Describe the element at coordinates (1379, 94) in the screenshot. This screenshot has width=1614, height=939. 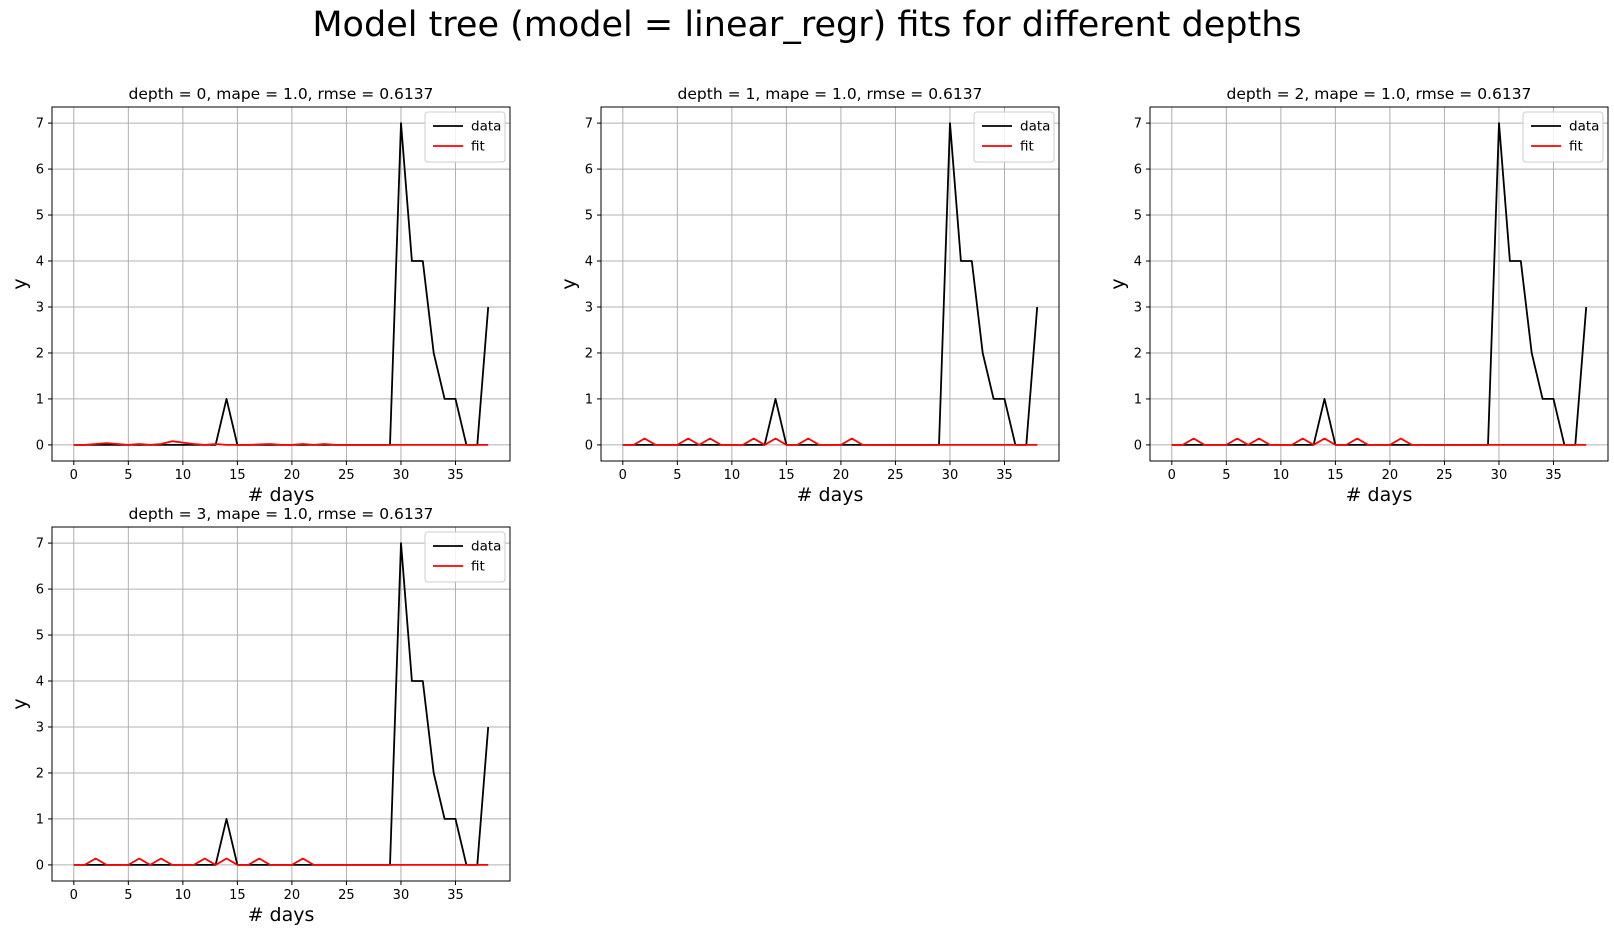
I see `subplot-title: depth = 2, mape = 1.0, rmse = 0.6137` at that location.